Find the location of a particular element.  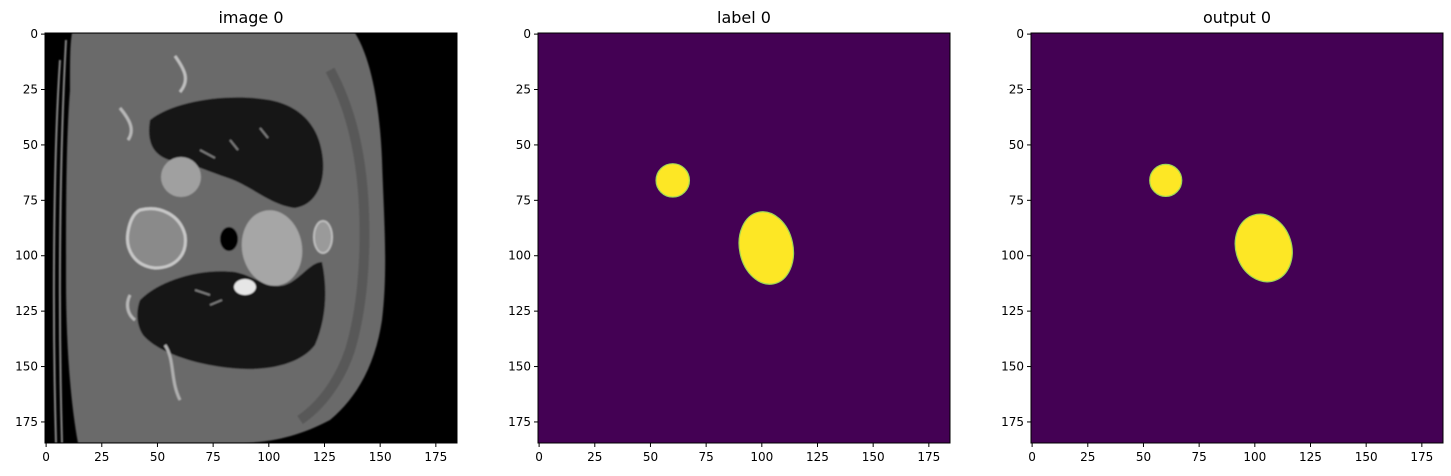

panel-title-label: label 0 is located at coordinates (744, 17).